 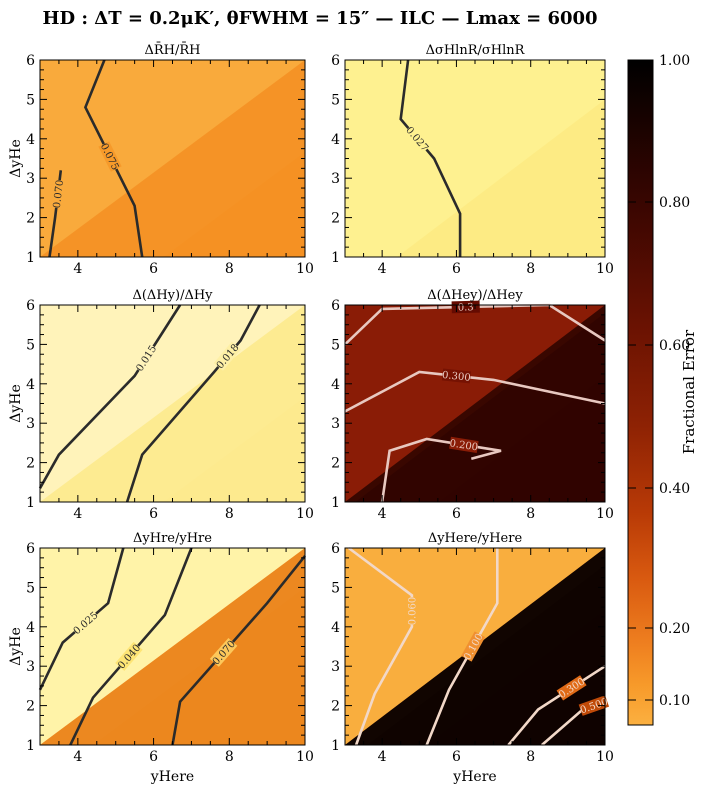 What do you see at coordinates (674, 61) in the screenshot?
I see `colorbar-tick-label: 1.00` at bounding box center [674, 61].